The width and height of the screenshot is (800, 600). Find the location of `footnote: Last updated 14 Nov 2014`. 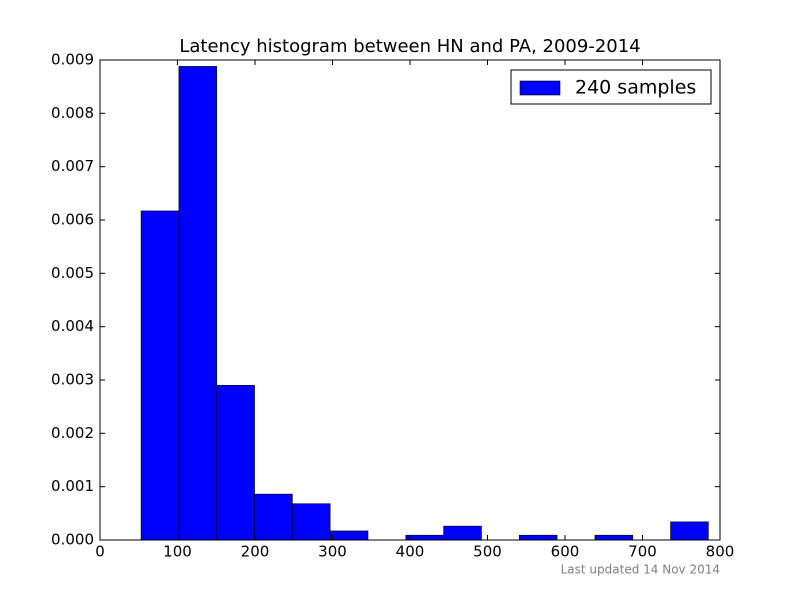

footnote: Last updated 14 Nov 2014 is located at coordinates (640, 570).